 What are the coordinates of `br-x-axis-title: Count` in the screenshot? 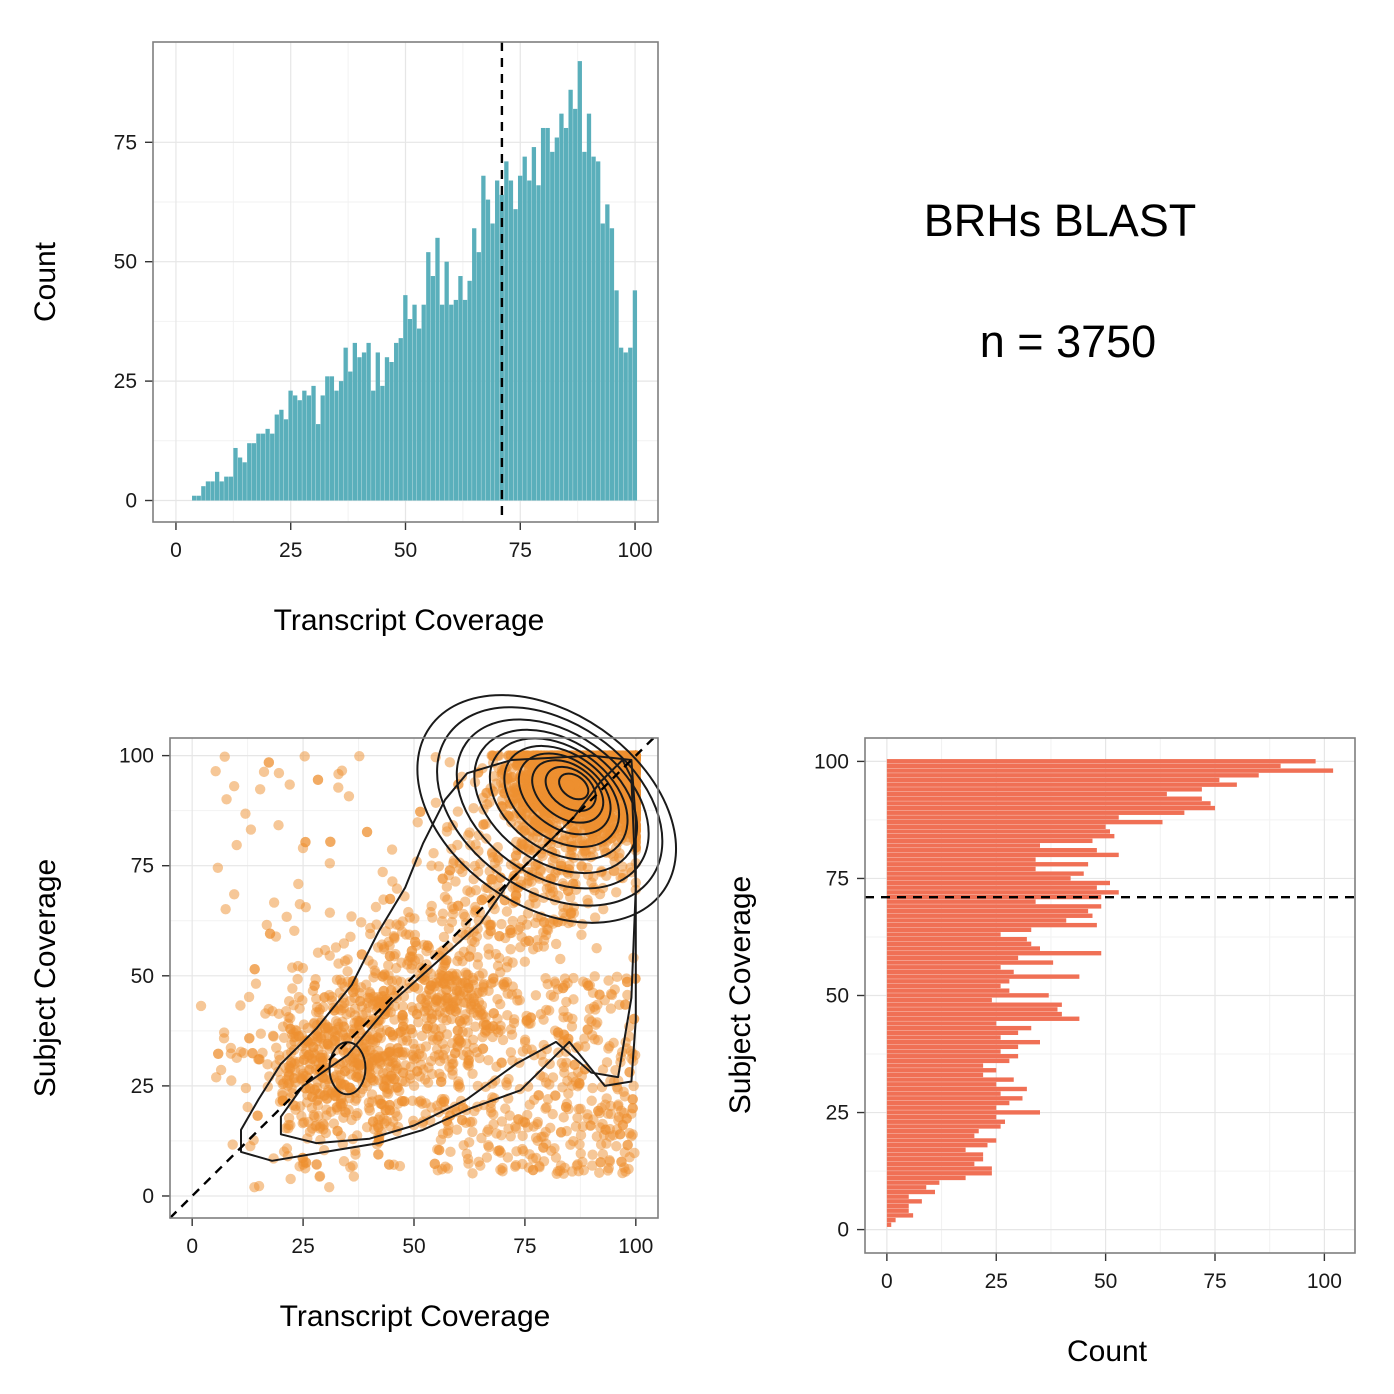 It's located at (1107, 1351).